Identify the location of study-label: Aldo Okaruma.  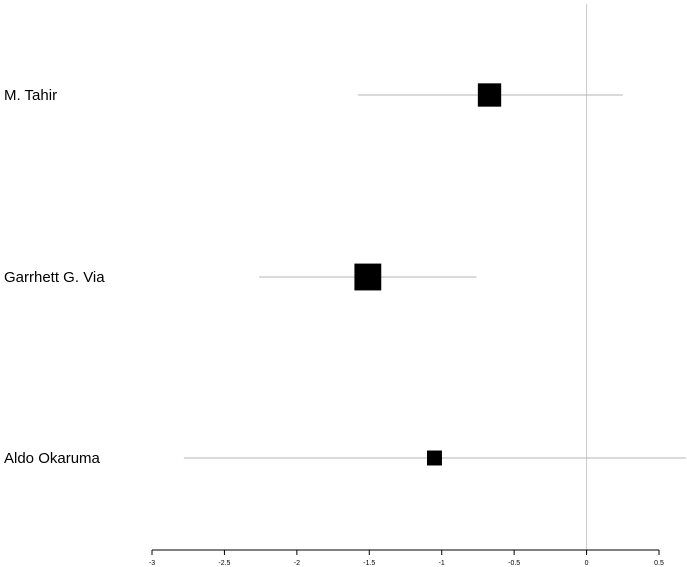
(52, 458).